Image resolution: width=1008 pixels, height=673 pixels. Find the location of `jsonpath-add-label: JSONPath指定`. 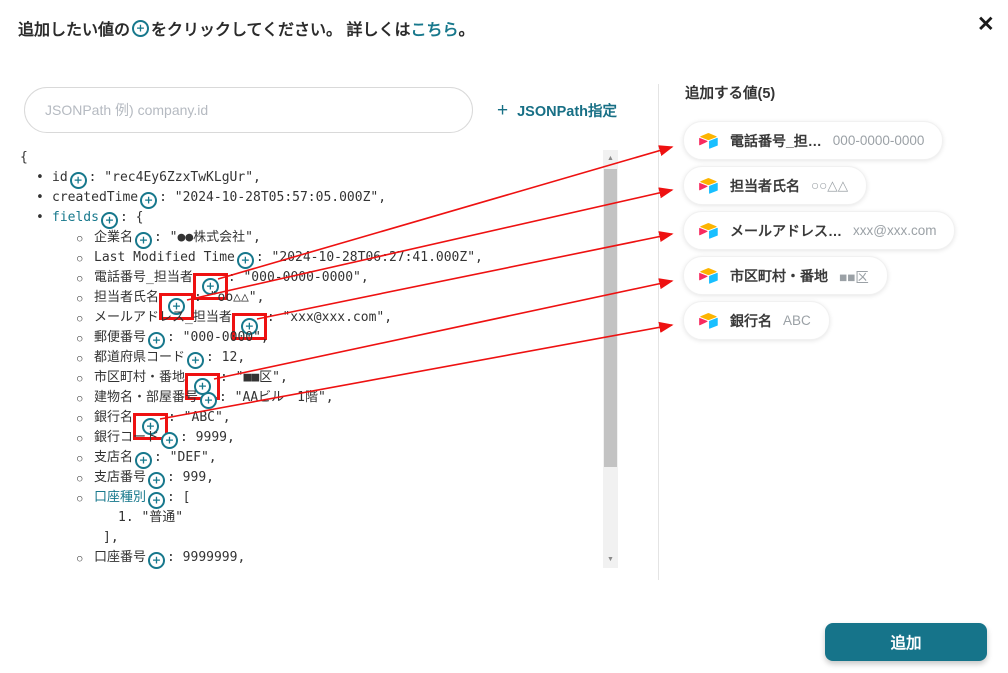

jsonpath-add-label: JSONPath指定 is located at coordinates (567, 111).